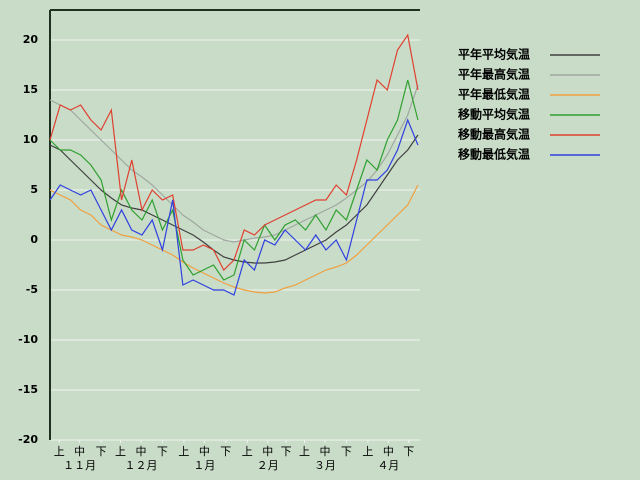 The image size is (640, 480). I want to click on legend-label: 平年最高気温, so click(494, 74).